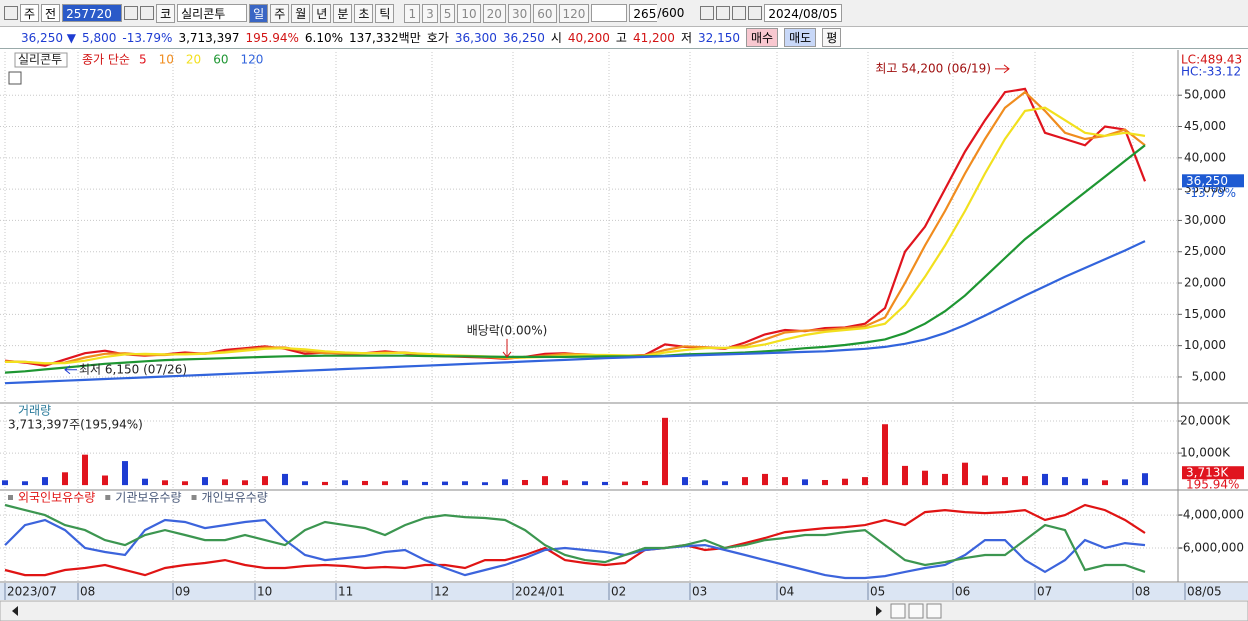 This screenshot has width=1248, height=621. Describe the element at coordinates (545, 13) in the screenshot. I see `interval-button: 60` at that location.